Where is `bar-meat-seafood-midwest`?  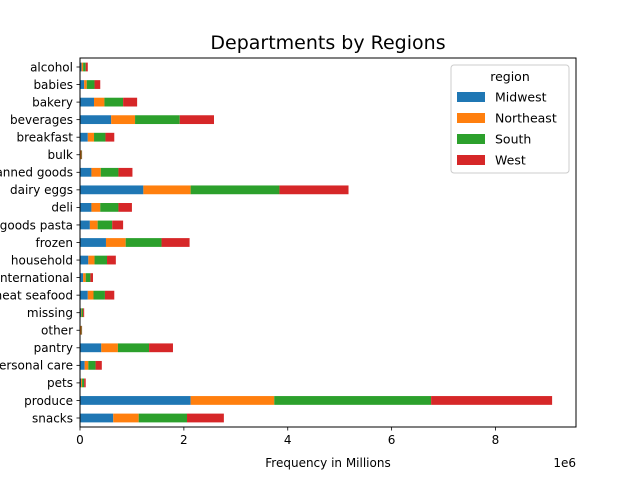 bar-meat-seafood-midwest is located at coordinates (84, 295).